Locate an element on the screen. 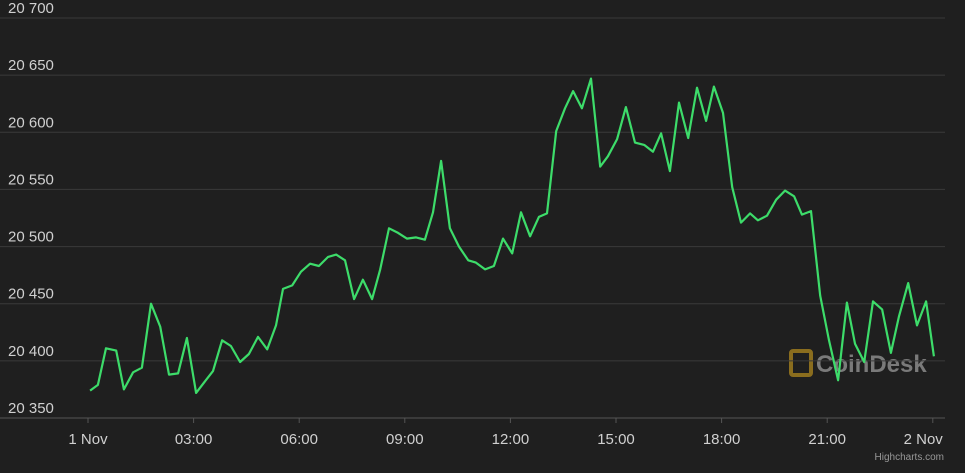 This screenshot has height=473, width=965. credits: Highcharts.com is located at coordinates (909, 457).